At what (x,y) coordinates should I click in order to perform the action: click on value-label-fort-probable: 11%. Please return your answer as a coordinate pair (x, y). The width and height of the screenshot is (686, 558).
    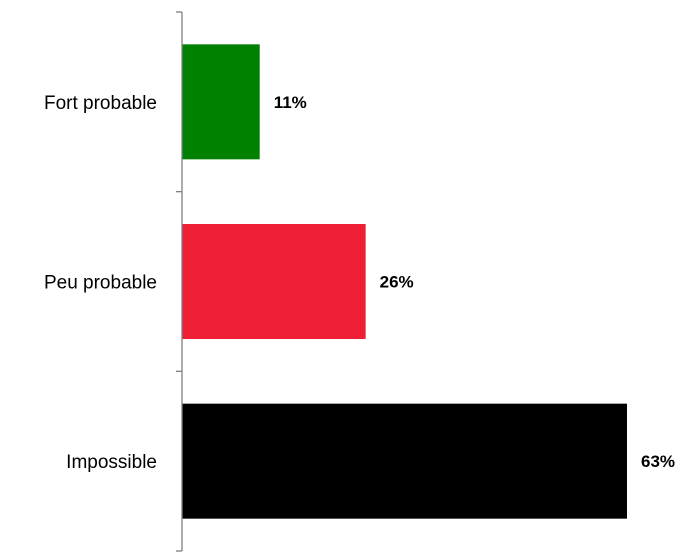
    Looking at the image, I should click on (290, 102).